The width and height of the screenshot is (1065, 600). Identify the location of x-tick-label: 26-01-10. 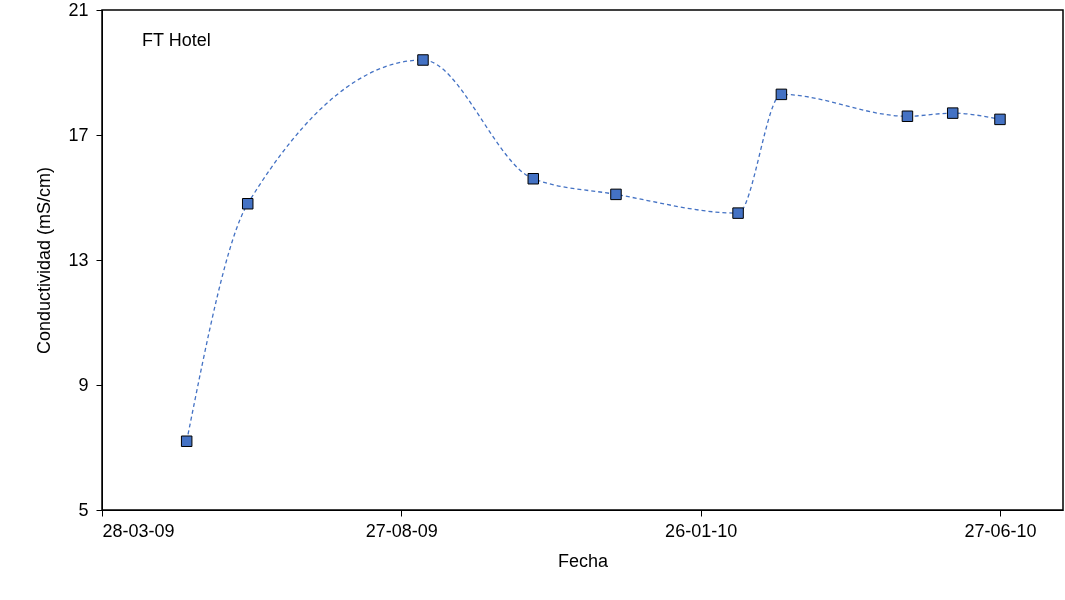
(701, 530).